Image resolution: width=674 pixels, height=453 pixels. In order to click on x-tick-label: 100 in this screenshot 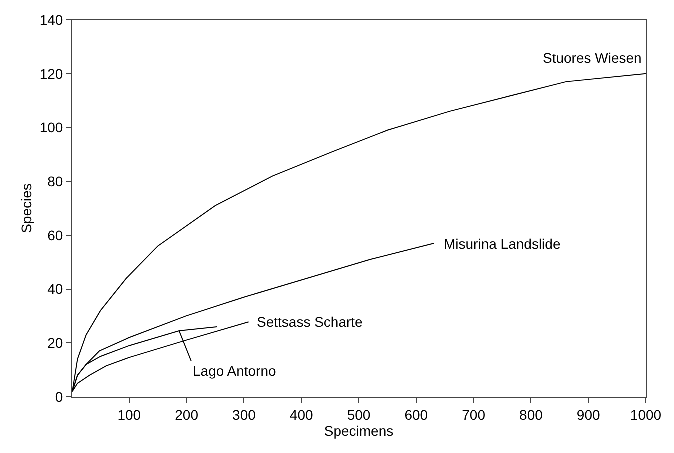, I will do `click(130, 414)`.